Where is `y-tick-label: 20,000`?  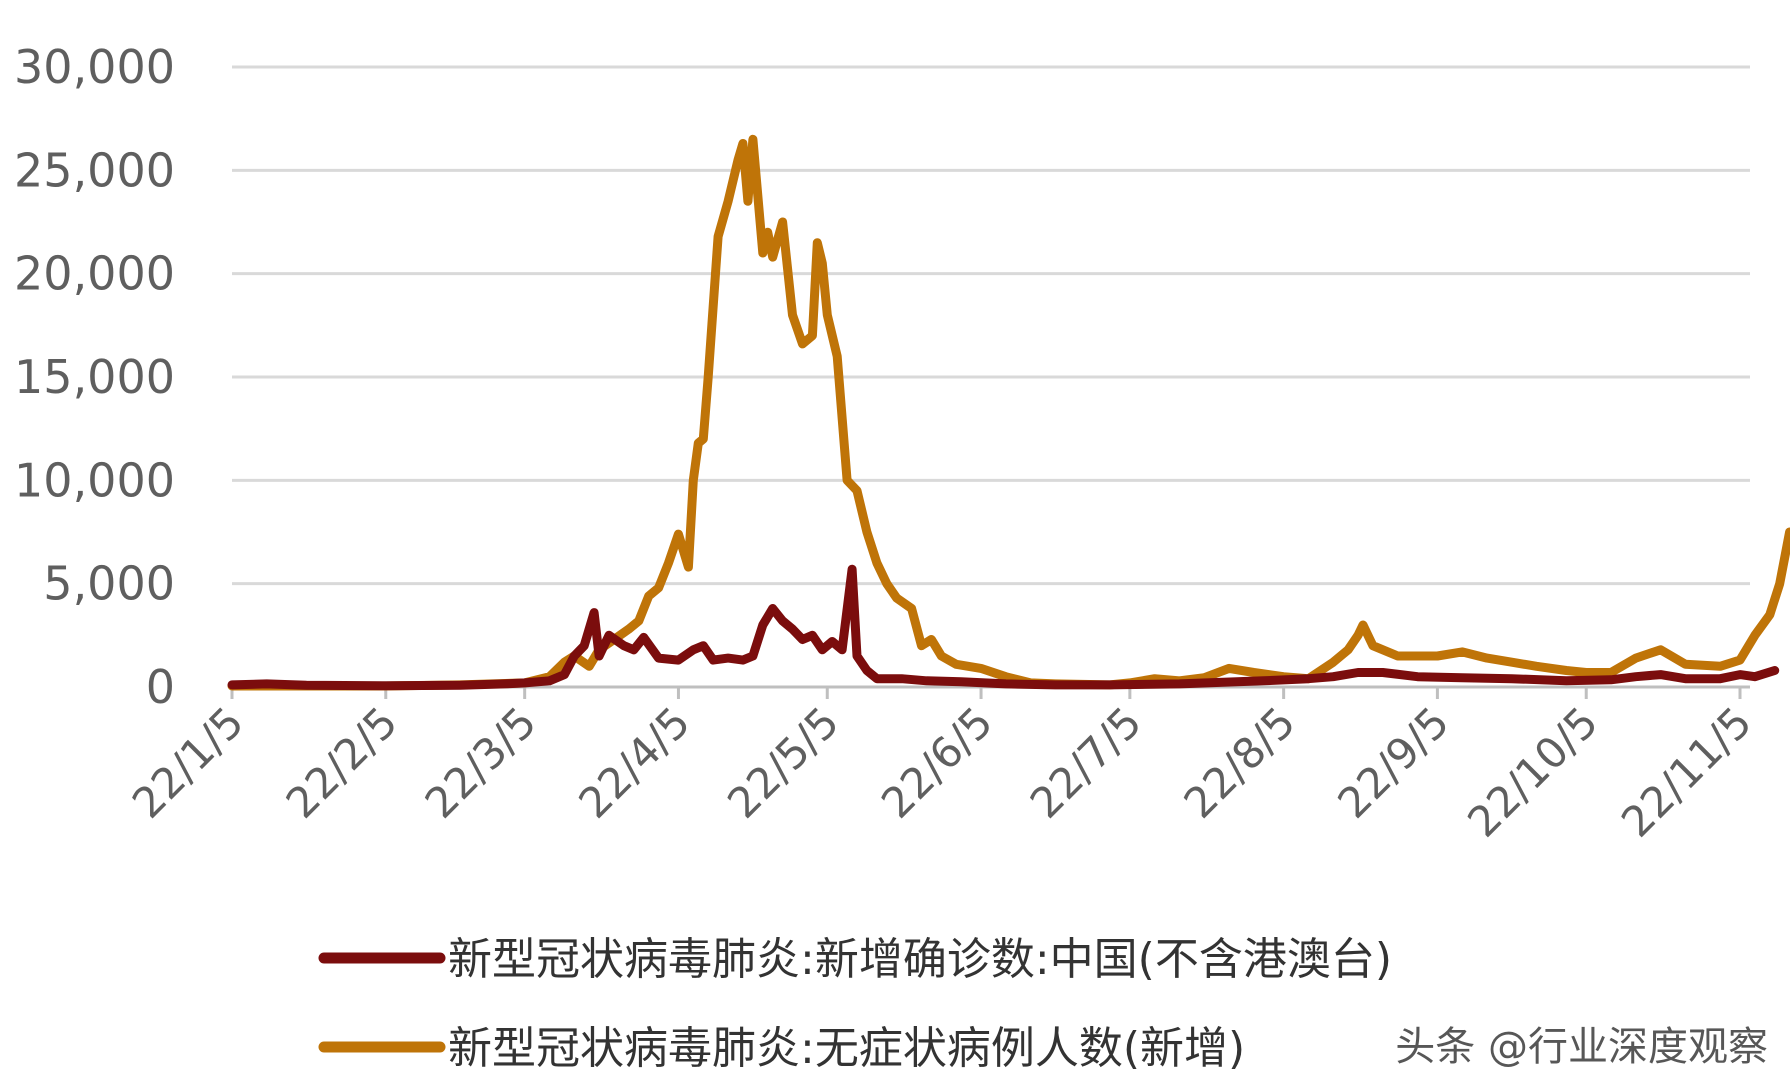 y-tick-label: 20,000 is located at coordinates (94, 274).